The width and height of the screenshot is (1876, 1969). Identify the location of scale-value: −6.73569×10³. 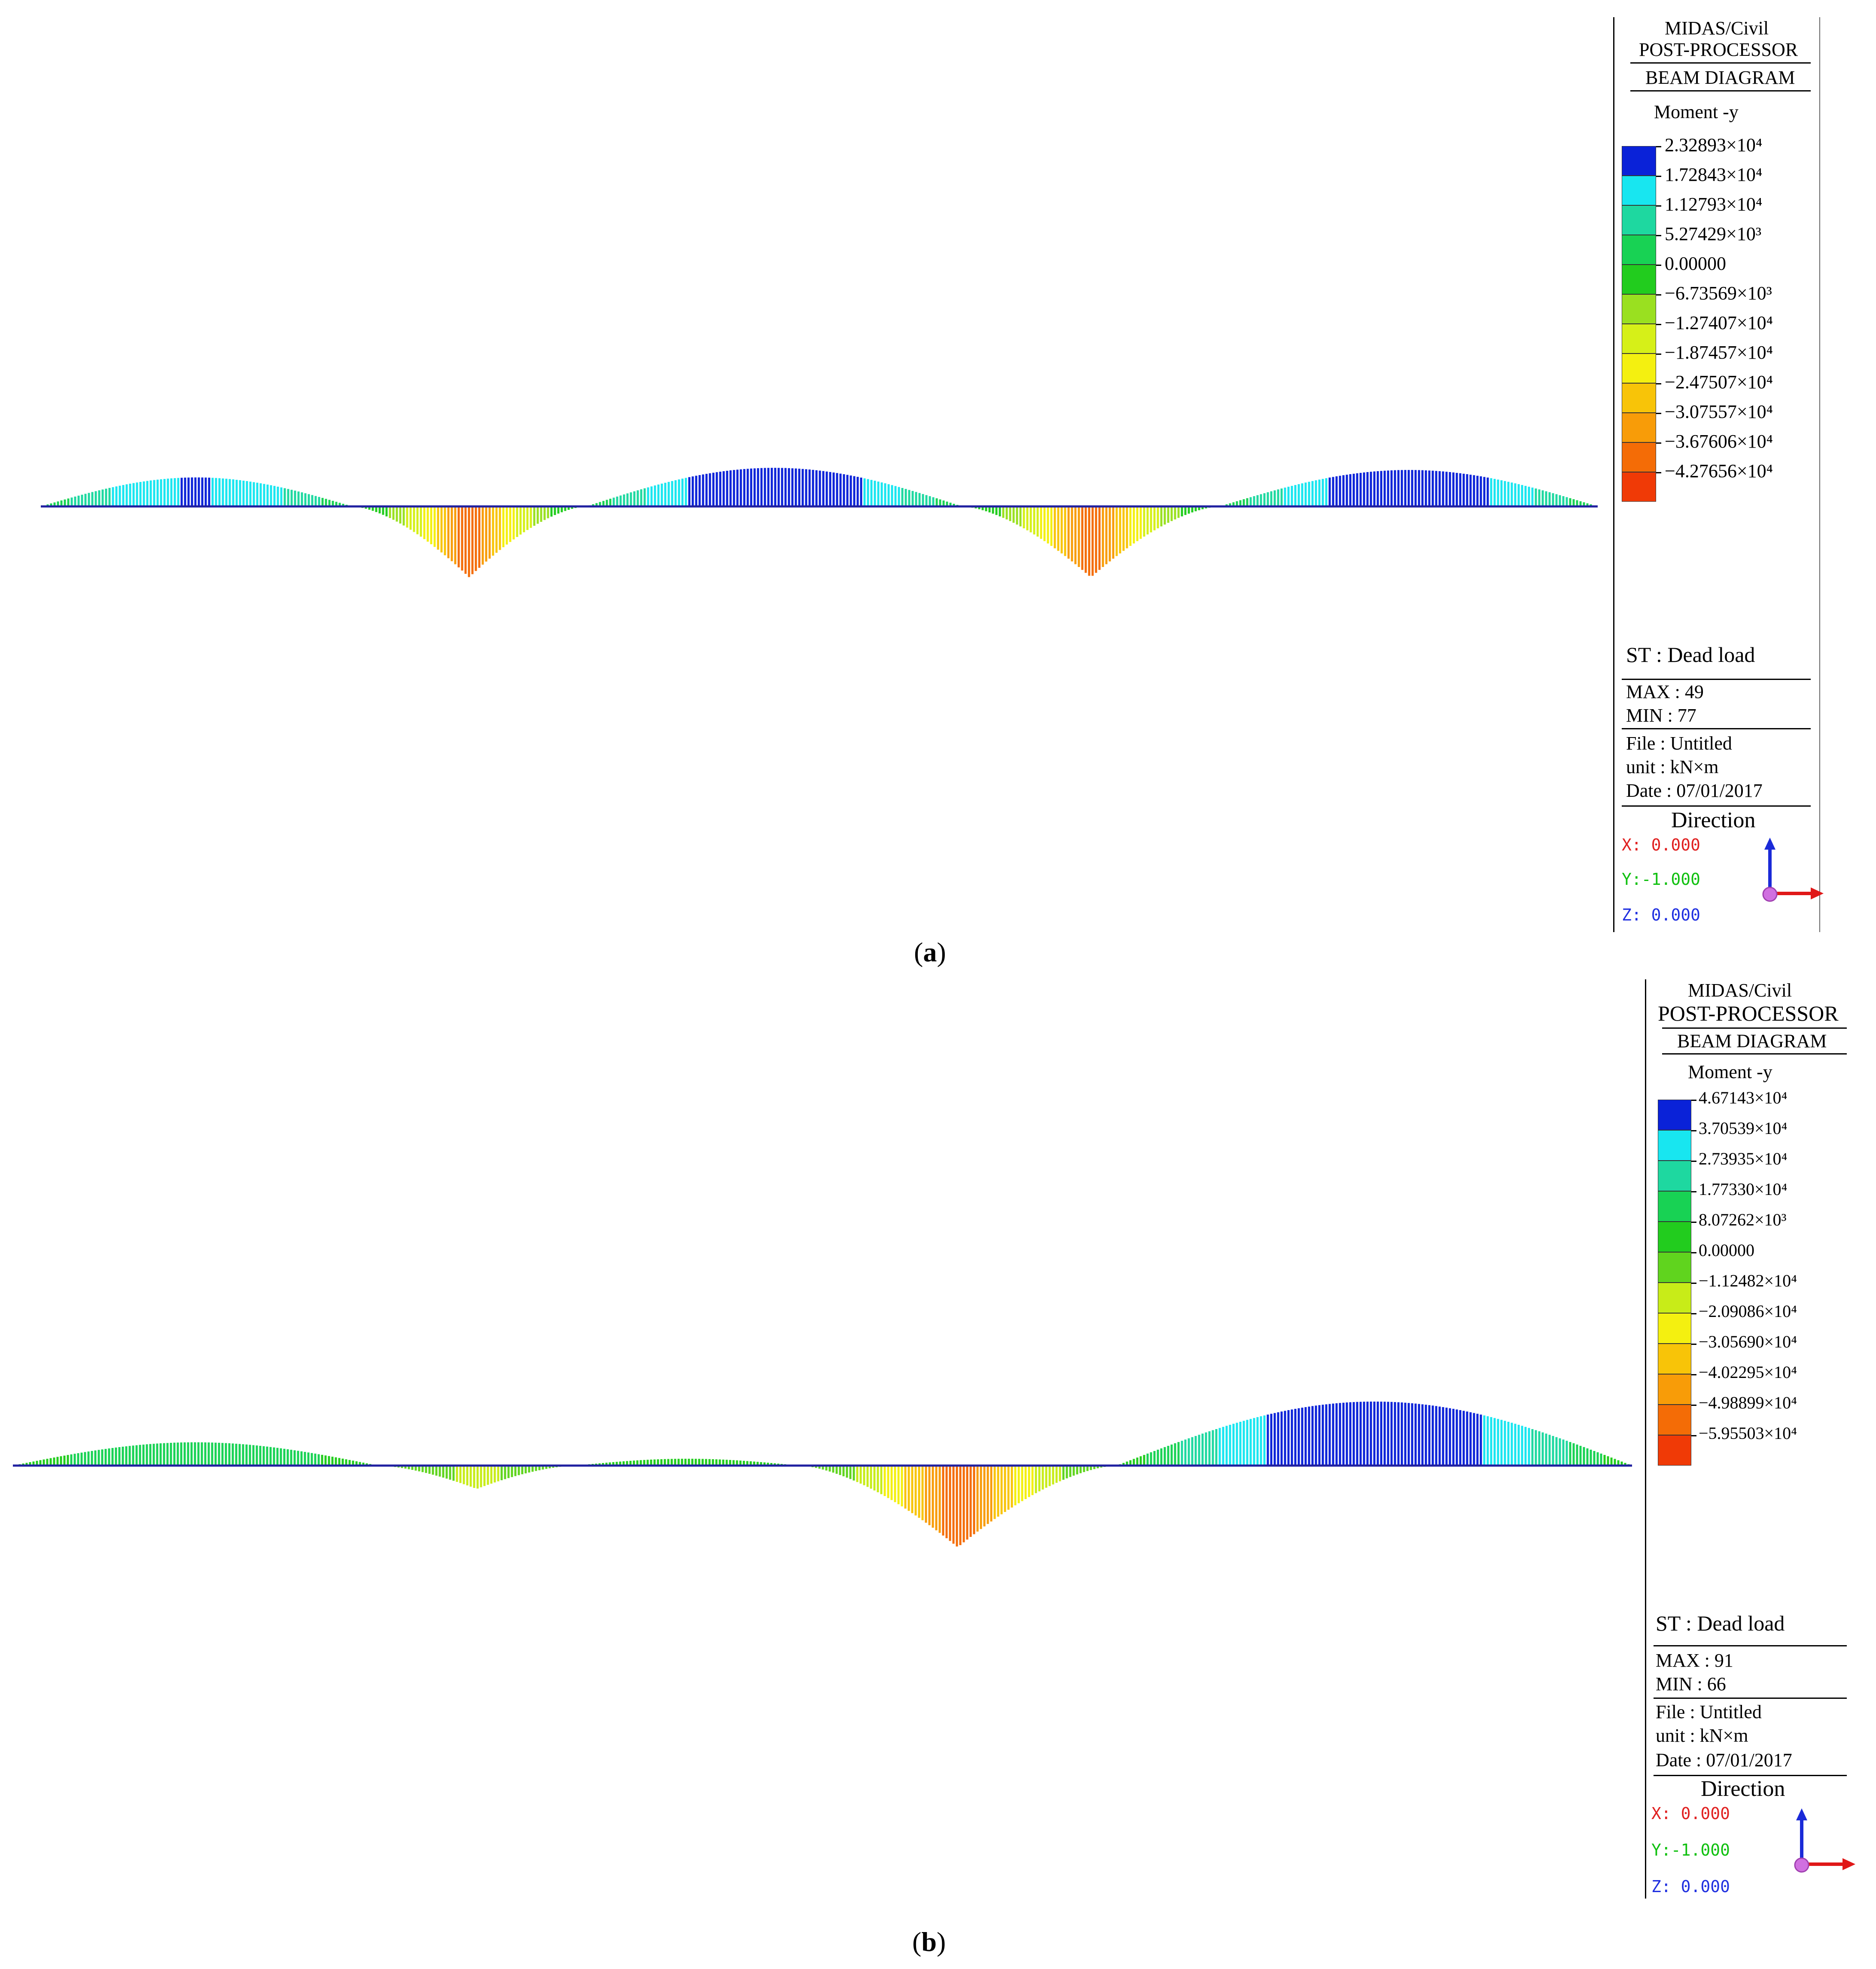
(1718, 293).